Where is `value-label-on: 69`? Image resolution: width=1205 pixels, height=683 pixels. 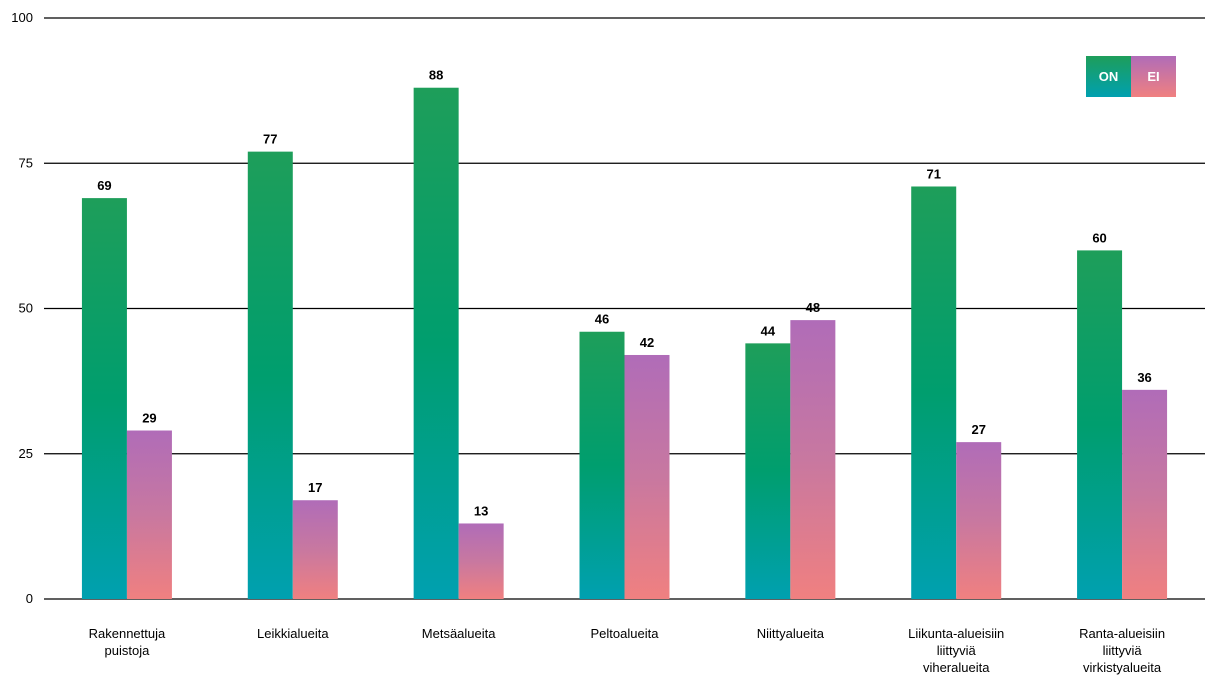
value-label-on: 69 is located at coordinates (104, 185).